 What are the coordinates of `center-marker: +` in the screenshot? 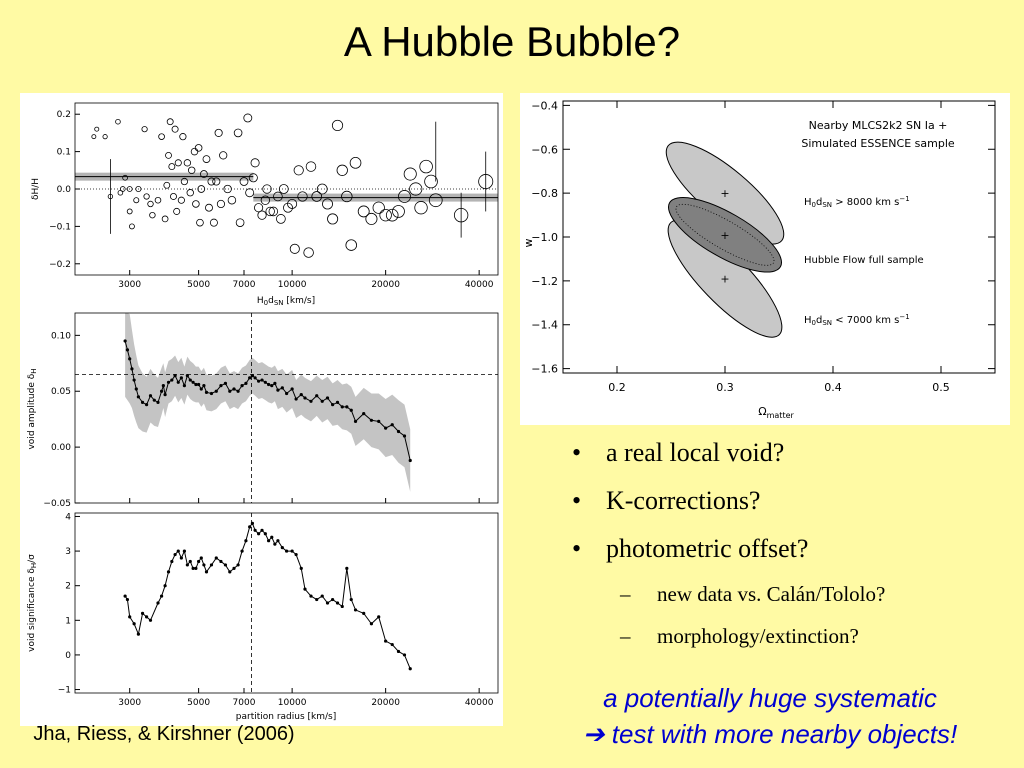 It's located at (724, 235).